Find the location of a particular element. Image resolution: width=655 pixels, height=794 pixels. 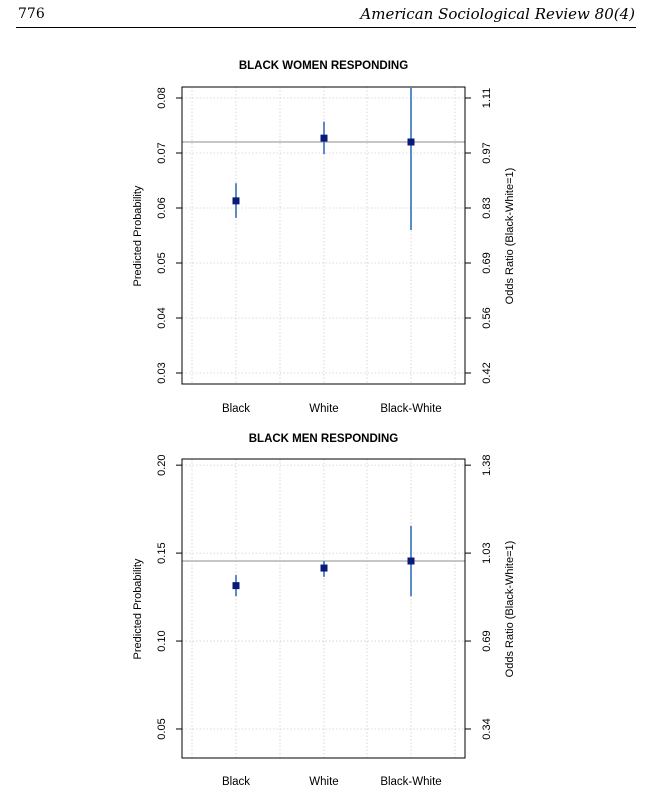

page-header: 776 American Sociological Review 80(4) is located at coordinates (327, 15).